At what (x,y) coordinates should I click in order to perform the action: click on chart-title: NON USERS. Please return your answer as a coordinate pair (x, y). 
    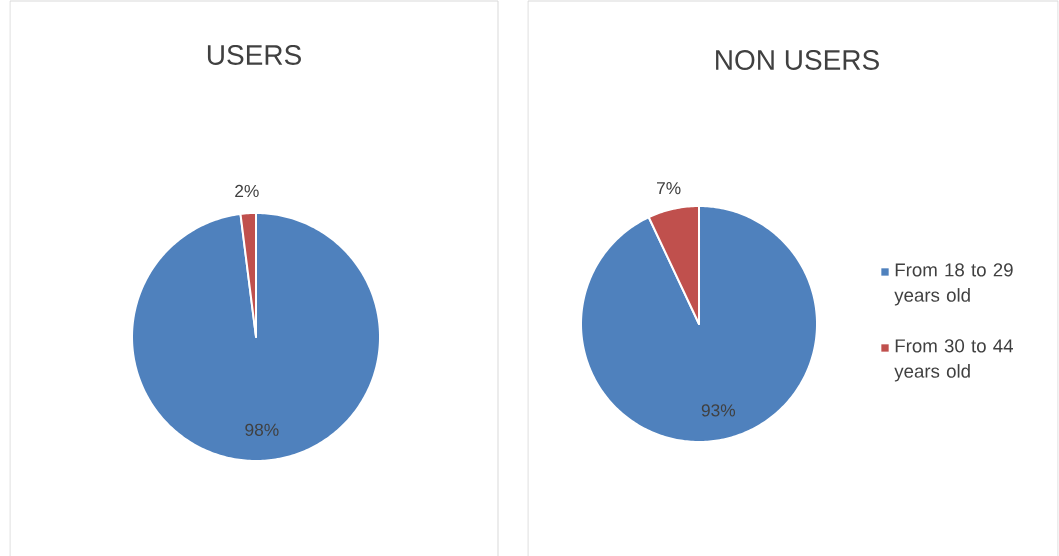
    Looking at the image, I should click on (797, 60).